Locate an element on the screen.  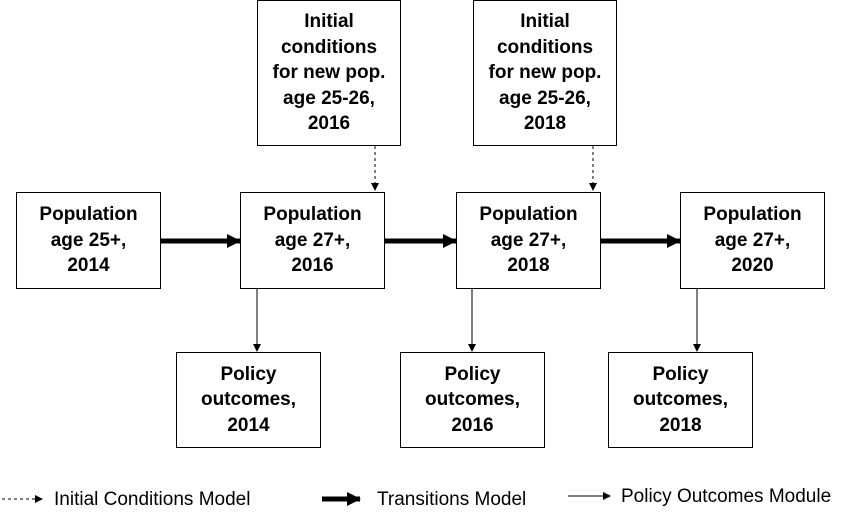
population-label: Population age 27+, 2020 is located at coordinates (752, 240).